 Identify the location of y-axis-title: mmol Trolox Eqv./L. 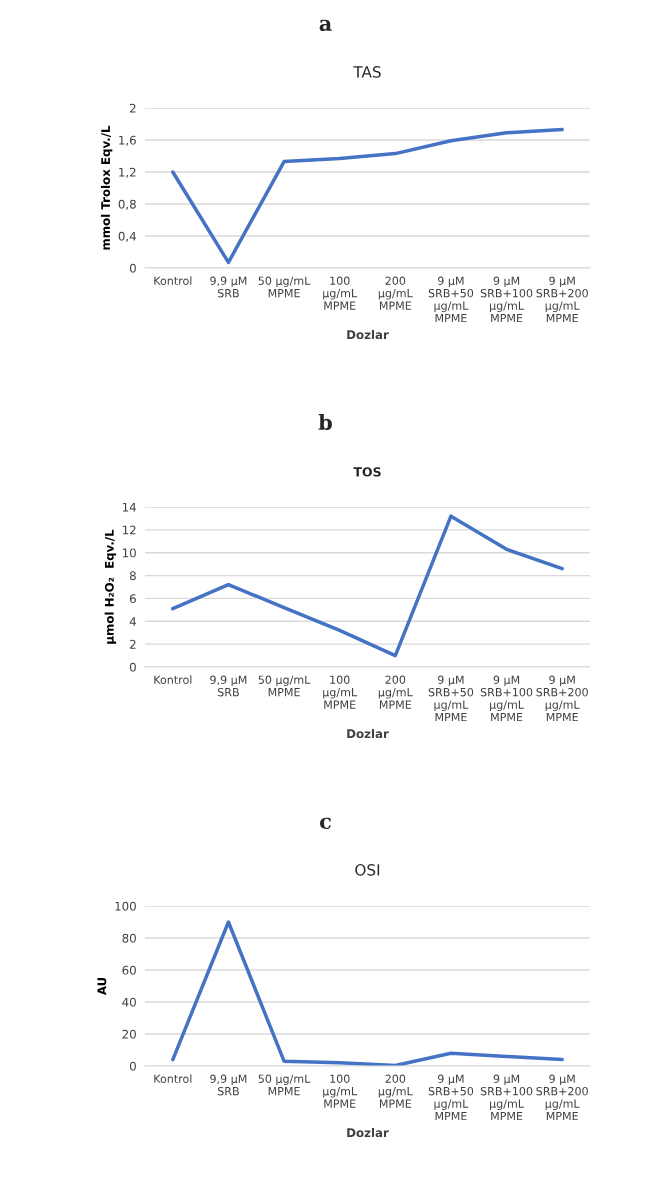
(106, 187).